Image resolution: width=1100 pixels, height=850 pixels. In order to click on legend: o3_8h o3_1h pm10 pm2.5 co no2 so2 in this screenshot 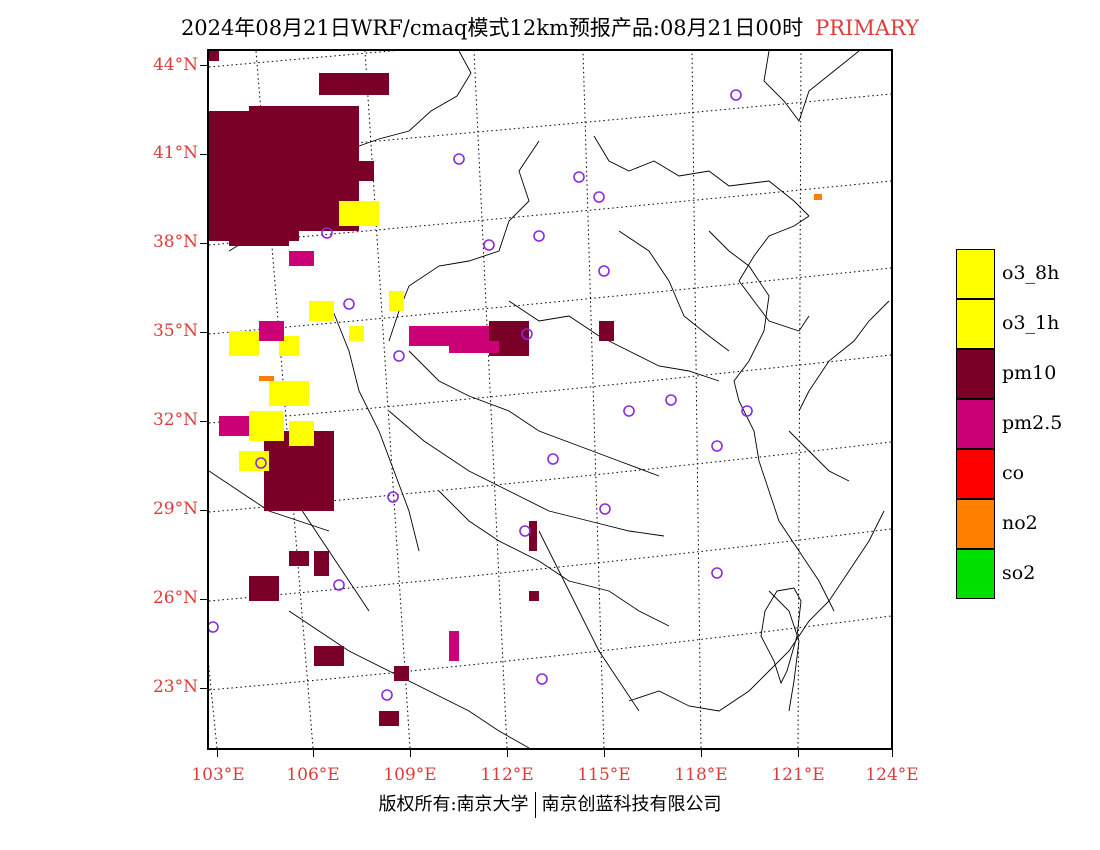, I will do `click(1016, 424)`.